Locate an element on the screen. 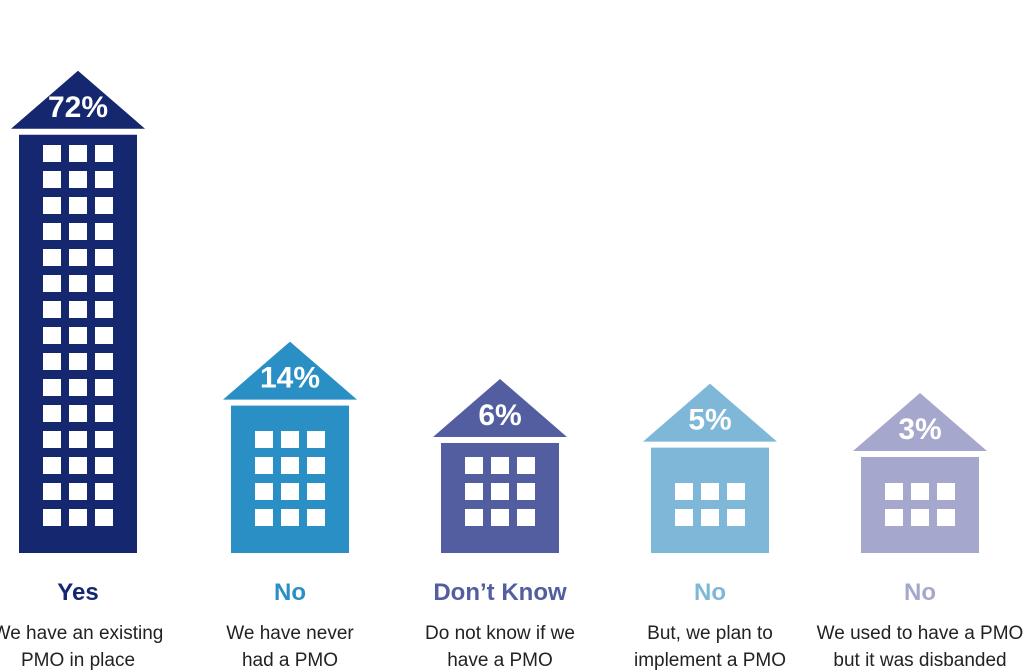 The height and width of the screenshot is (671, 1024). building-1-yes: 72% Yes We have an existing PMO in place is located at coordinates (81, 370).